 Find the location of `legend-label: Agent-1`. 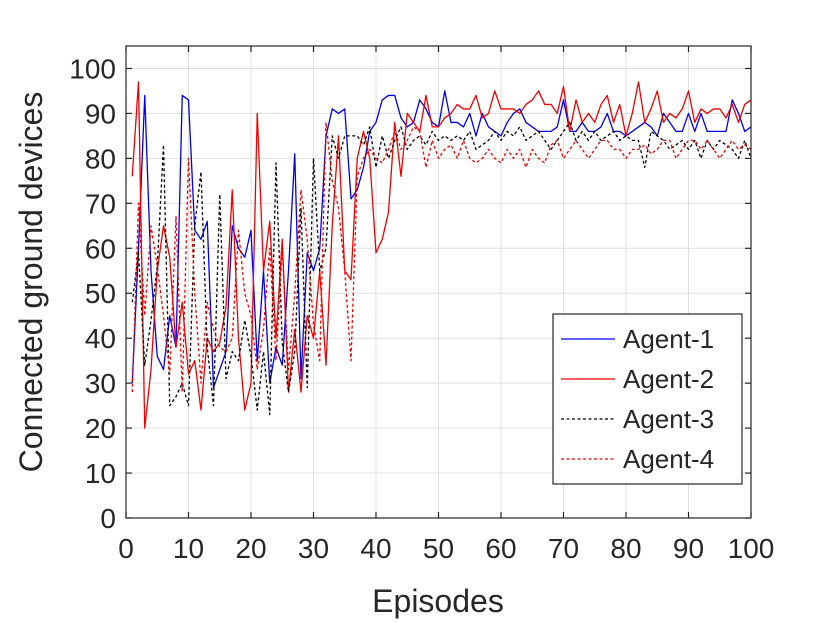

legend-label: Agent-1 is located at coordinates (668, 339).